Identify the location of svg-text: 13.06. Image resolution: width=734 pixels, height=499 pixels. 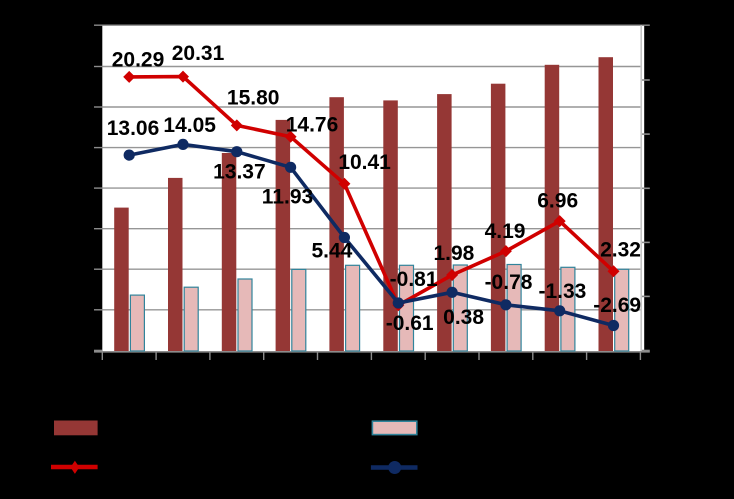
(133, 128).